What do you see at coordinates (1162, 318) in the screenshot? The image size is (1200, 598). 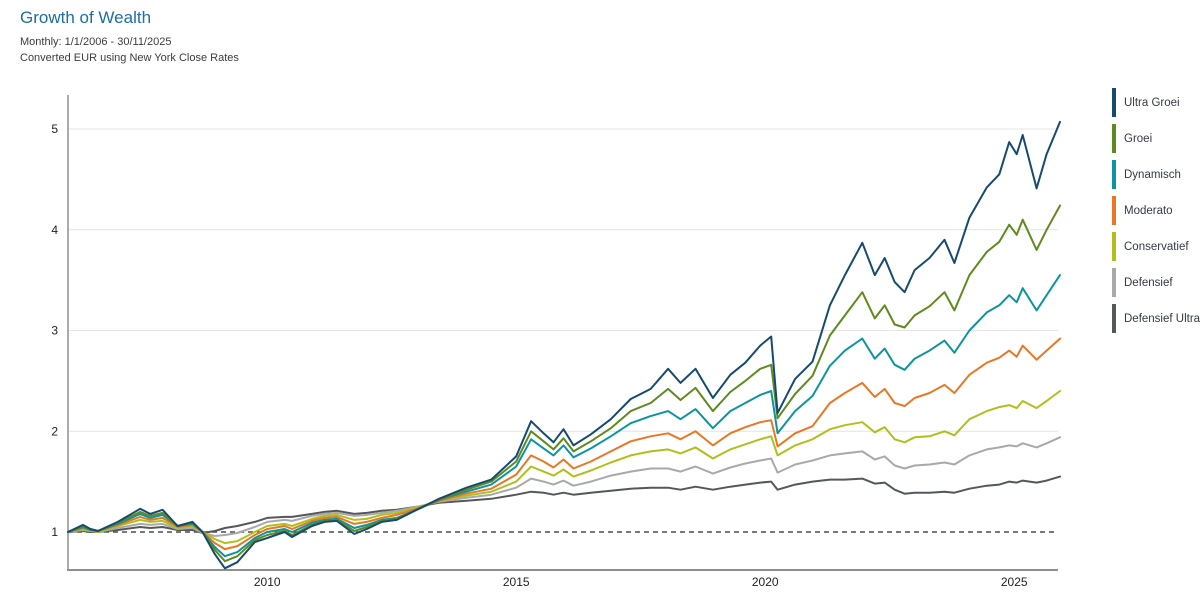 I see `legend-label-defensief-ultra: Defensief Ultra` at bounding box center [1162, 318].